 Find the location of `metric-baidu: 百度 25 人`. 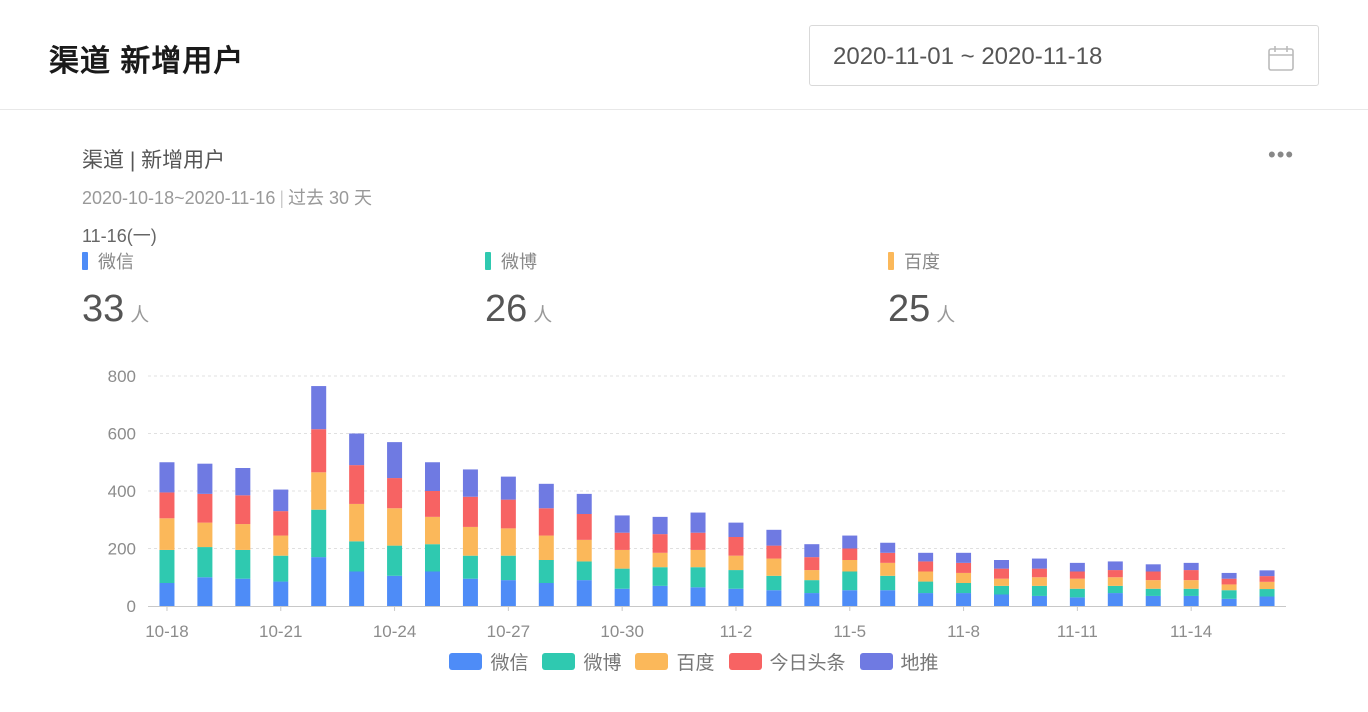

metric-baidu: 百度 25 人 is located at coordinates (921, 289).